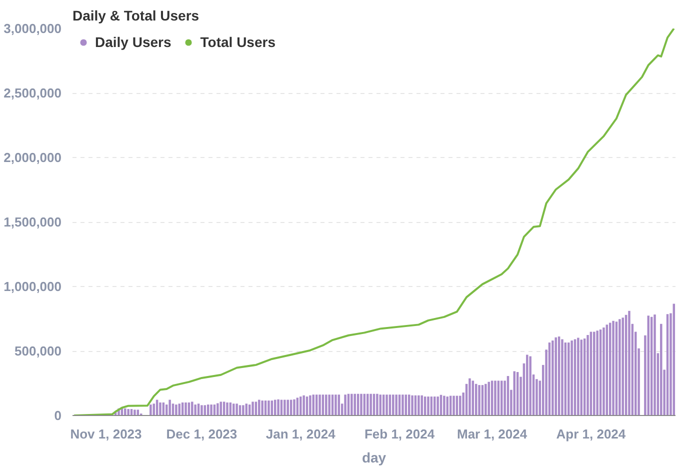 Image resolution: width=700 pixels, height=468 pixels. I want to click on chart-title: Daily & Total Users, so click(136, 16).